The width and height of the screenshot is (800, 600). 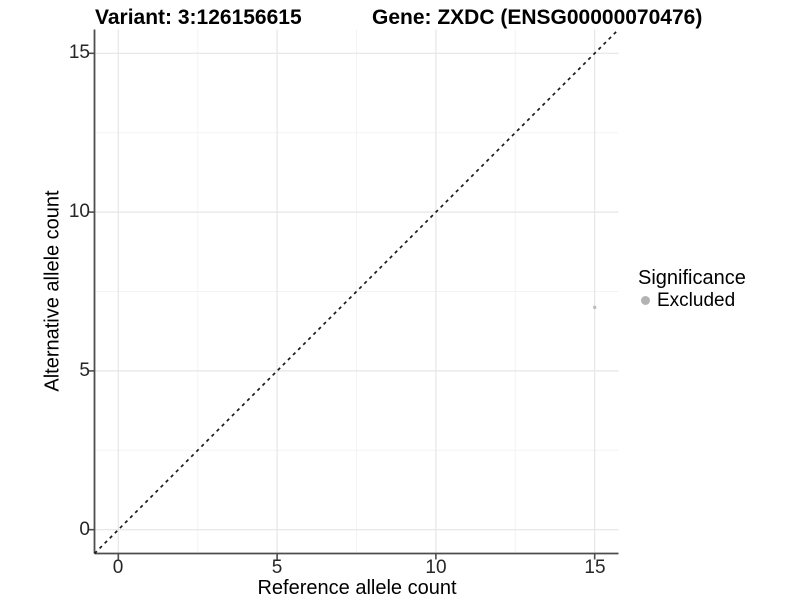 I want to click on x-tick-label-15: 15, so click(x=595, y=567).